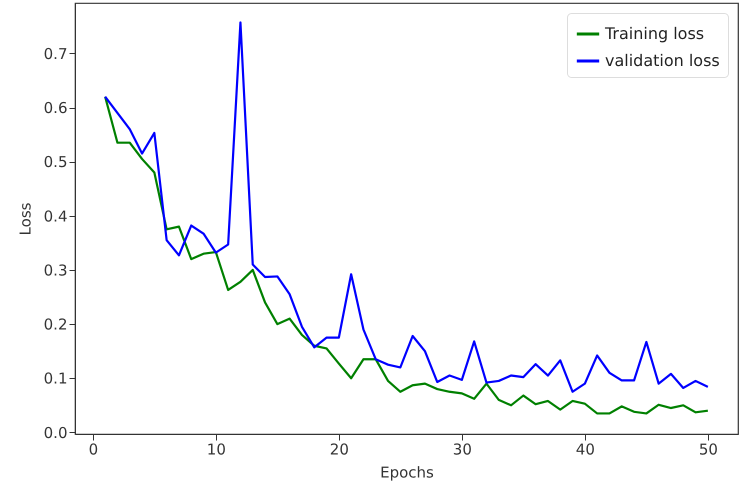  Describe the element at coordinates (585, 449) in the screenshot. I see `x-tick-label: 40` at that location.